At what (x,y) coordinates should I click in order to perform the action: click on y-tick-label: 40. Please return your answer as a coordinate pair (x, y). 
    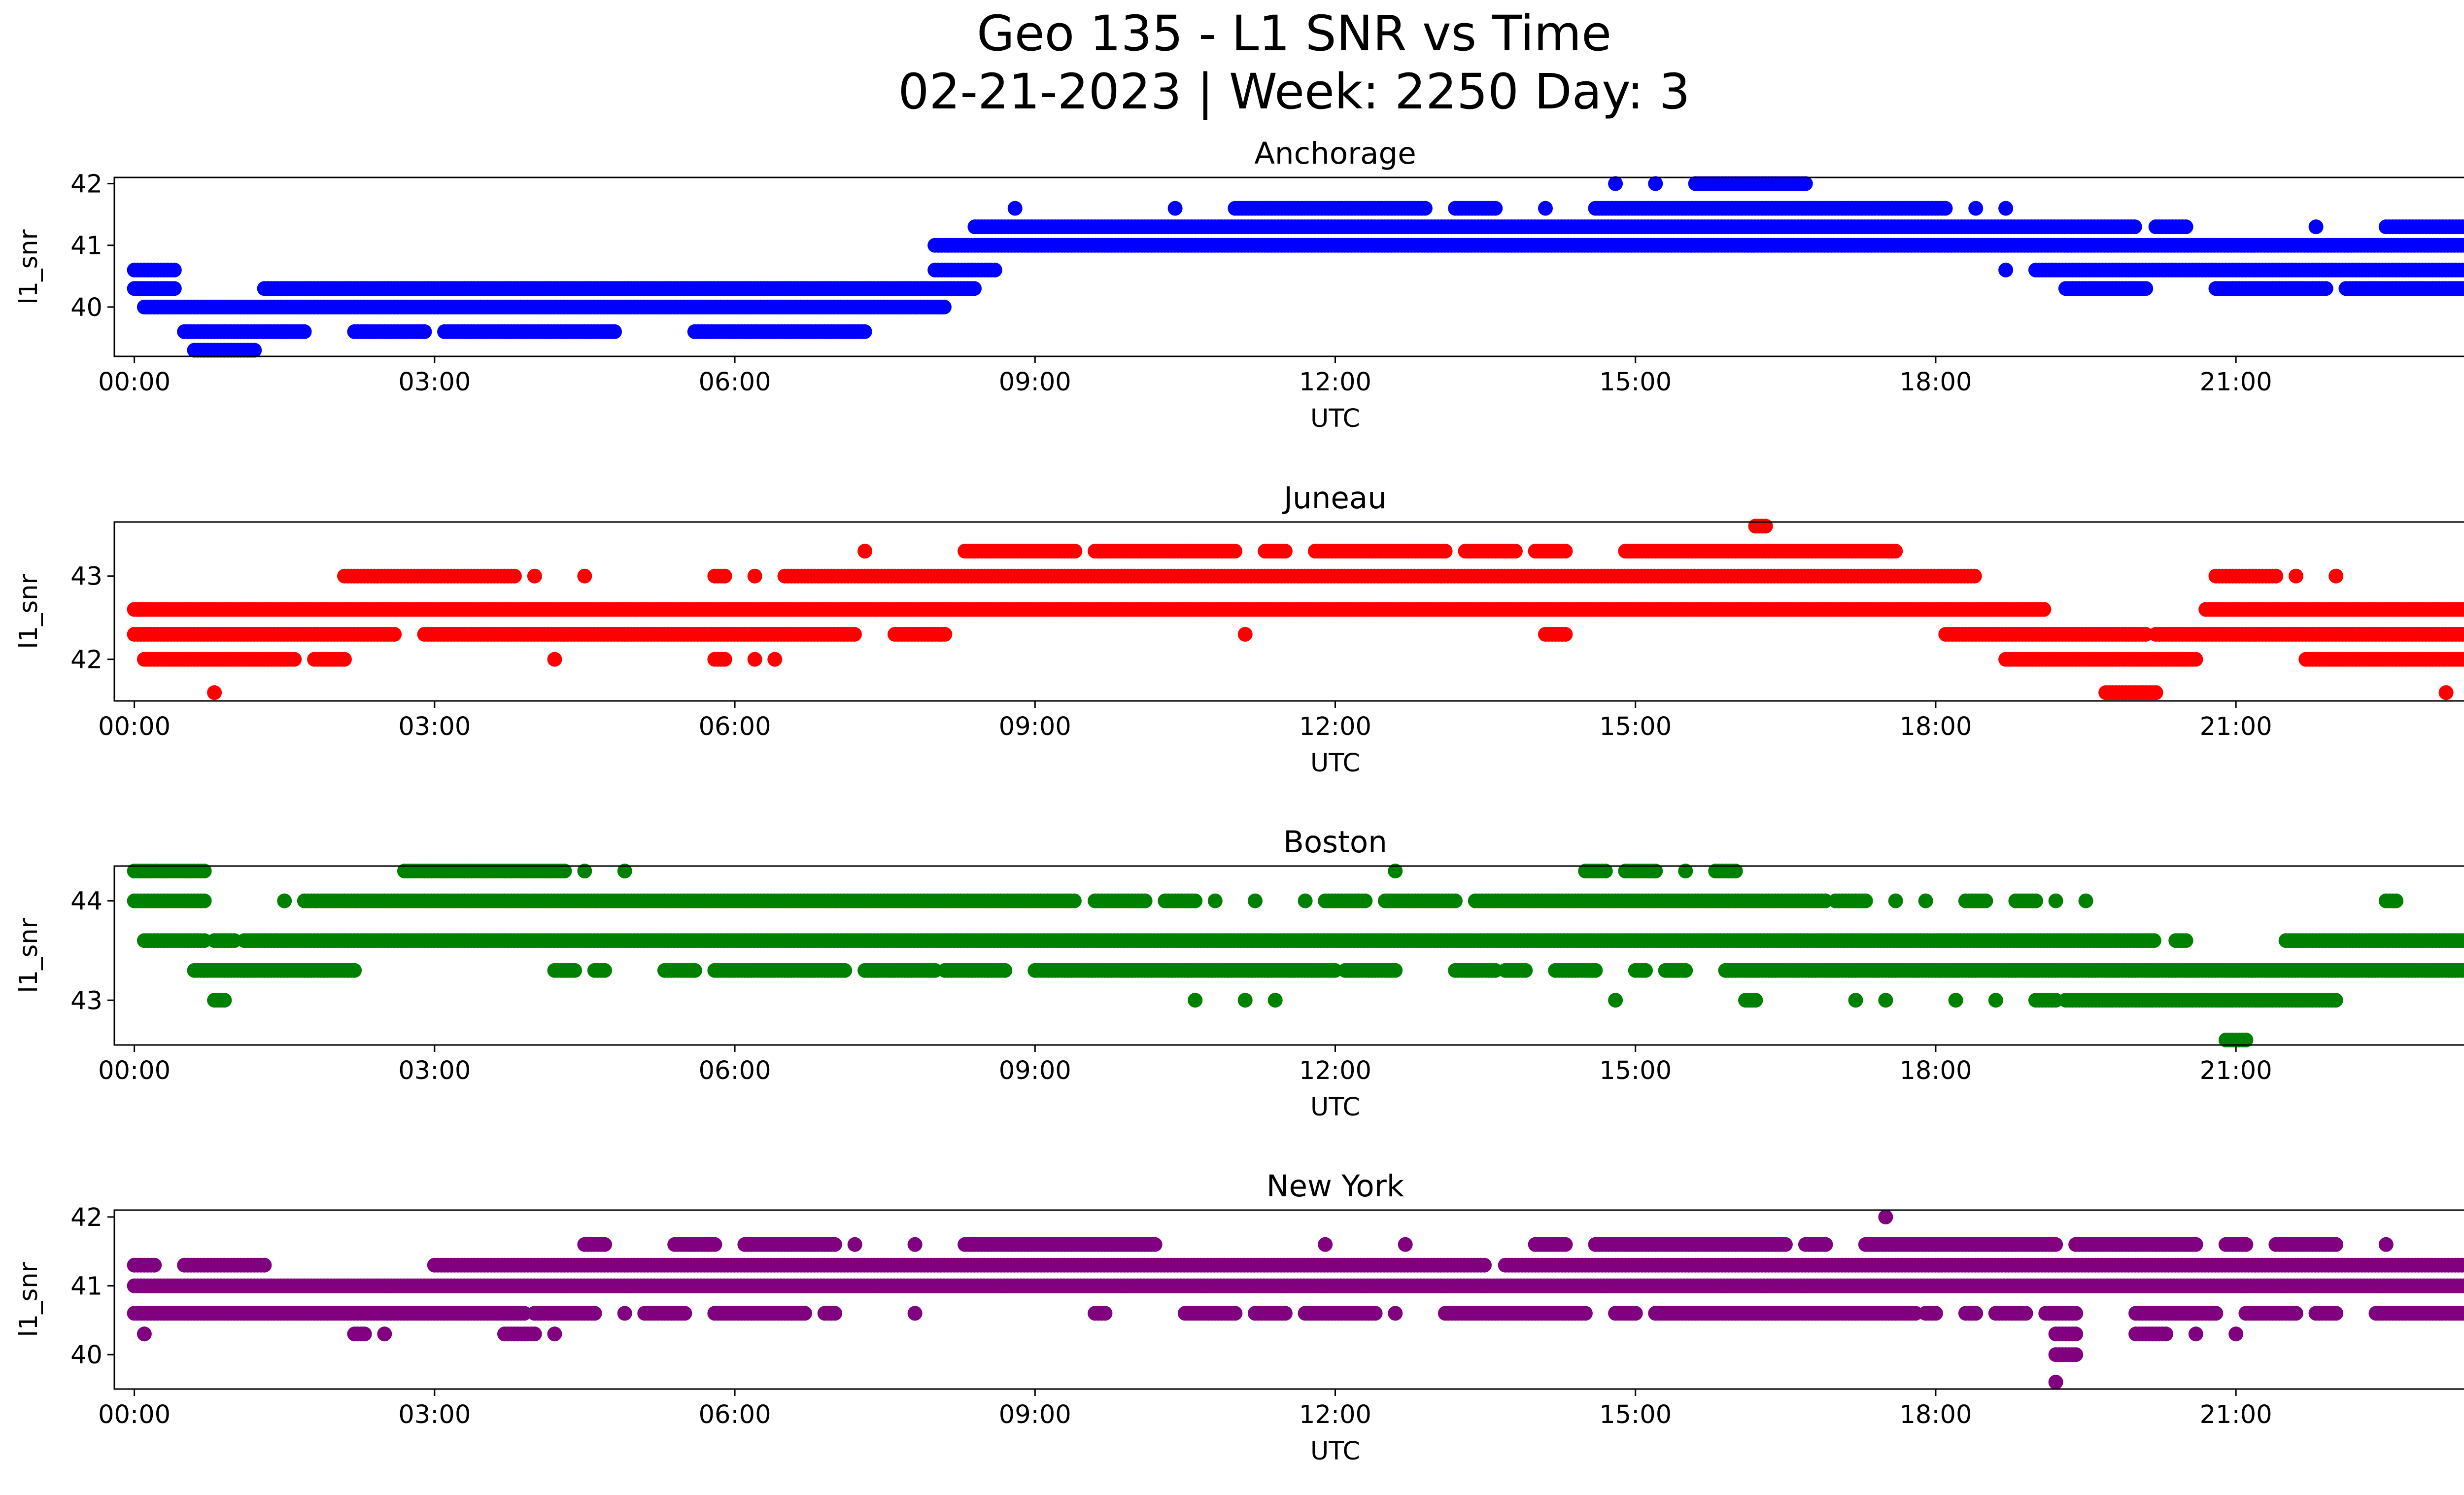
    Looking at the image, I should click on (86, 307).